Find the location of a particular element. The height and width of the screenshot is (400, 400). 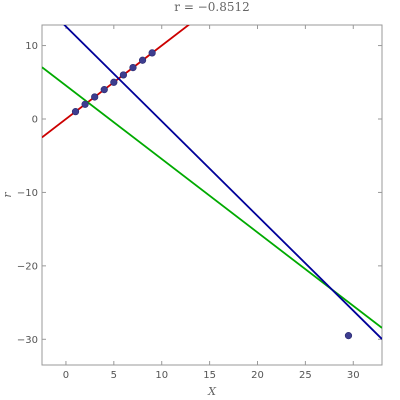

x-tick-label: 0 is located at coordinates (66, 375).